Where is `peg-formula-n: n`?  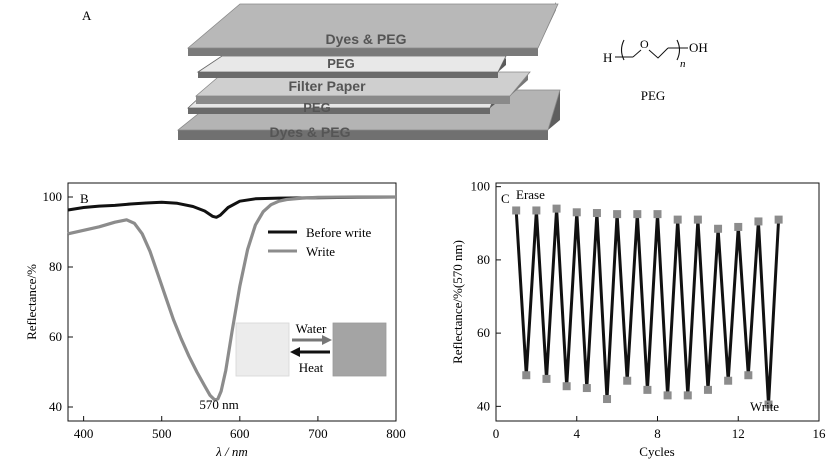
peg-formula-n: n is located at coordinates (683, 64).